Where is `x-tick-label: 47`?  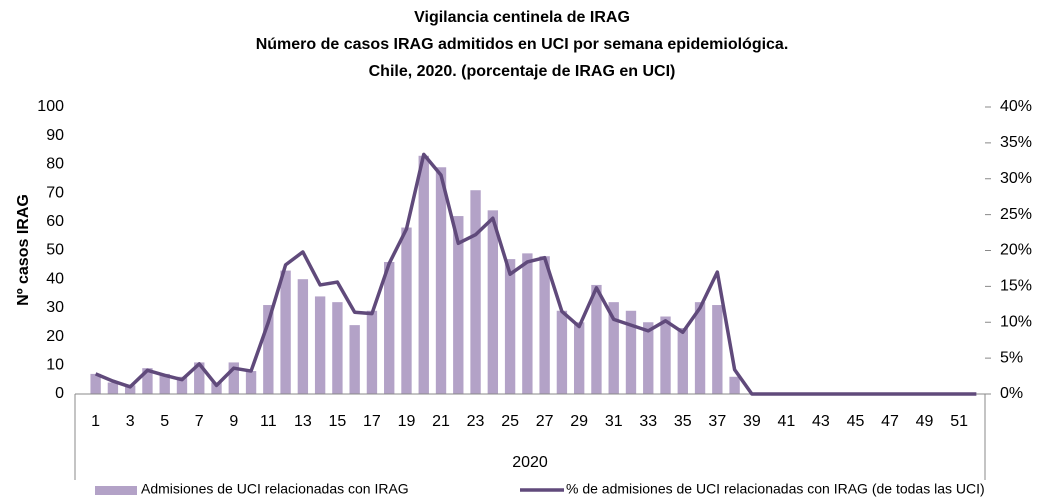 x-tick-label: 47 is located at coordinates (890, 421).